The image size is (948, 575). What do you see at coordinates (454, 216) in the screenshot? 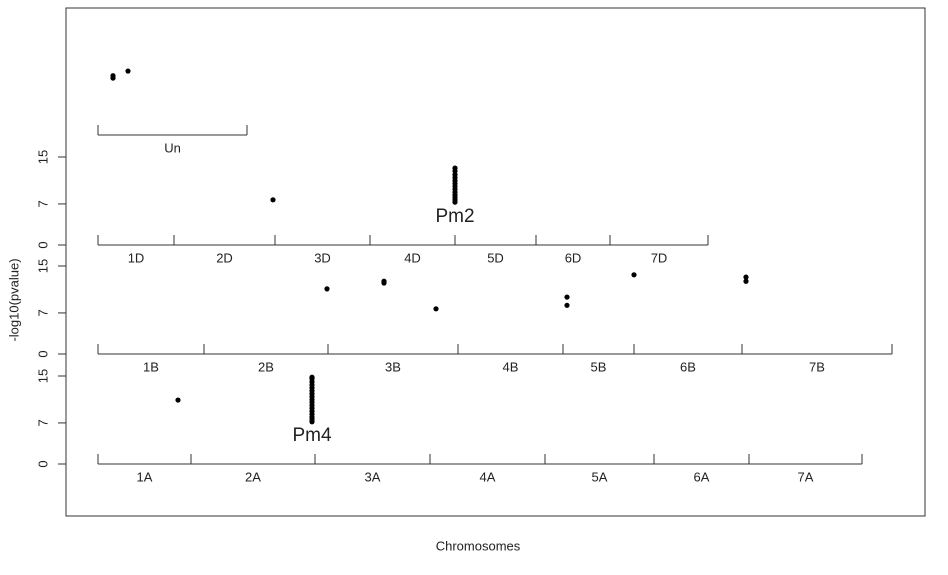
I see `annotation: Pm2` at bounding box center [454, 216].